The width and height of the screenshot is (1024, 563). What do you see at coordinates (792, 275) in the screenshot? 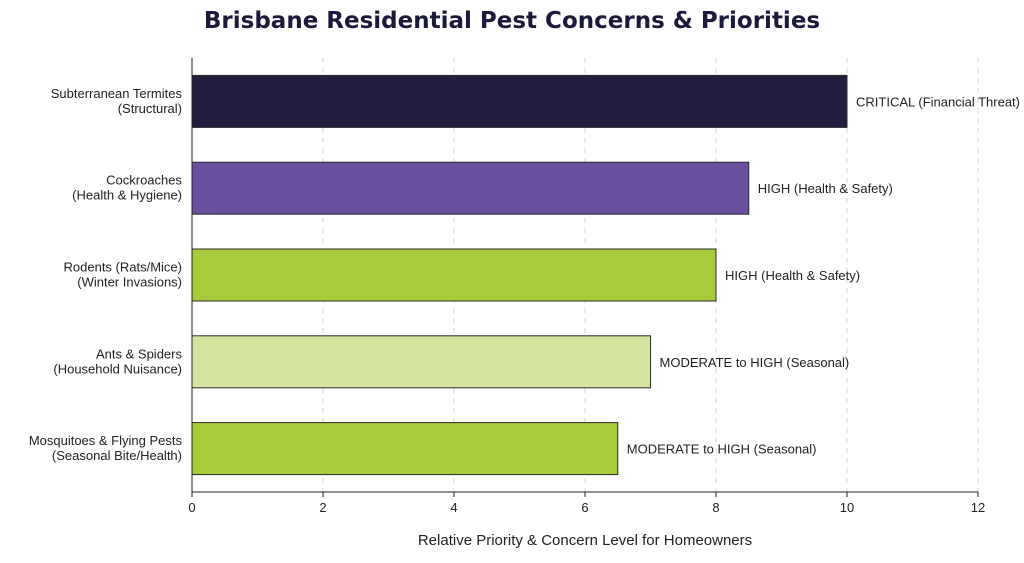
I see `data-label-2: HIGH (Health & Safety)` at bounding box center [792, 275].